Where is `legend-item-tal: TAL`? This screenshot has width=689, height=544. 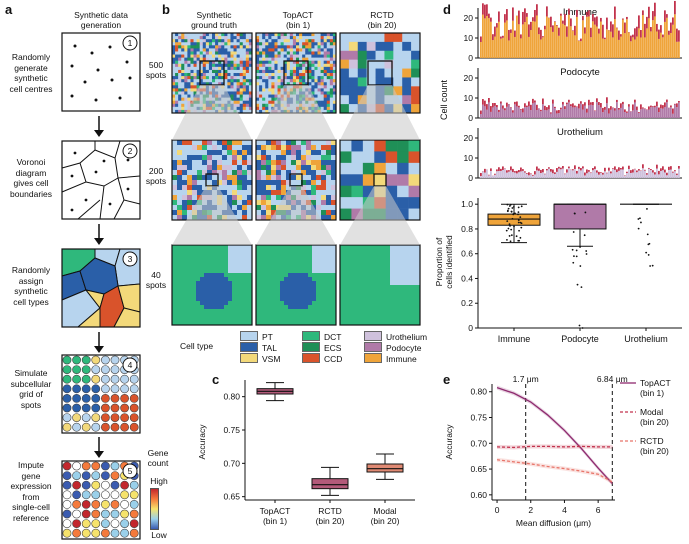 legend-item-tal: TAL is located at coordinates (258, 347).